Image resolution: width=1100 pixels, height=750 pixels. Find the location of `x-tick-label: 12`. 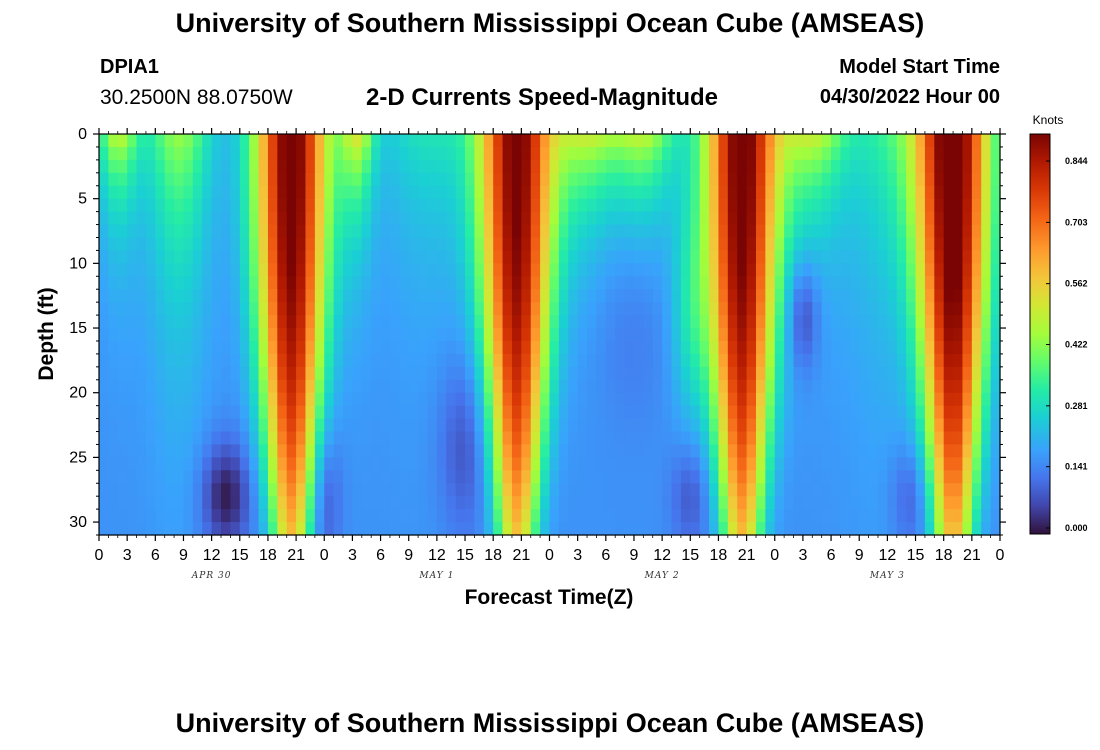

x-tick-label: 12 is located at coordinates (437, 555).